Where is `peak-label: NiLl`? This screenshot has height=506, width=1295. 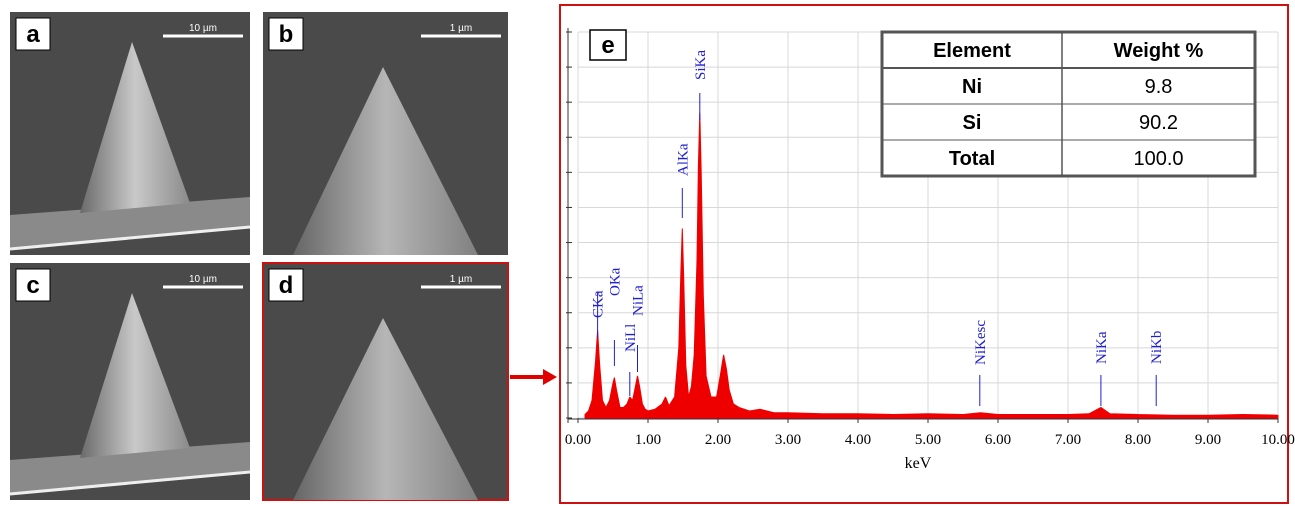 peak-label: NiLl is located at coordinates (631, 338).